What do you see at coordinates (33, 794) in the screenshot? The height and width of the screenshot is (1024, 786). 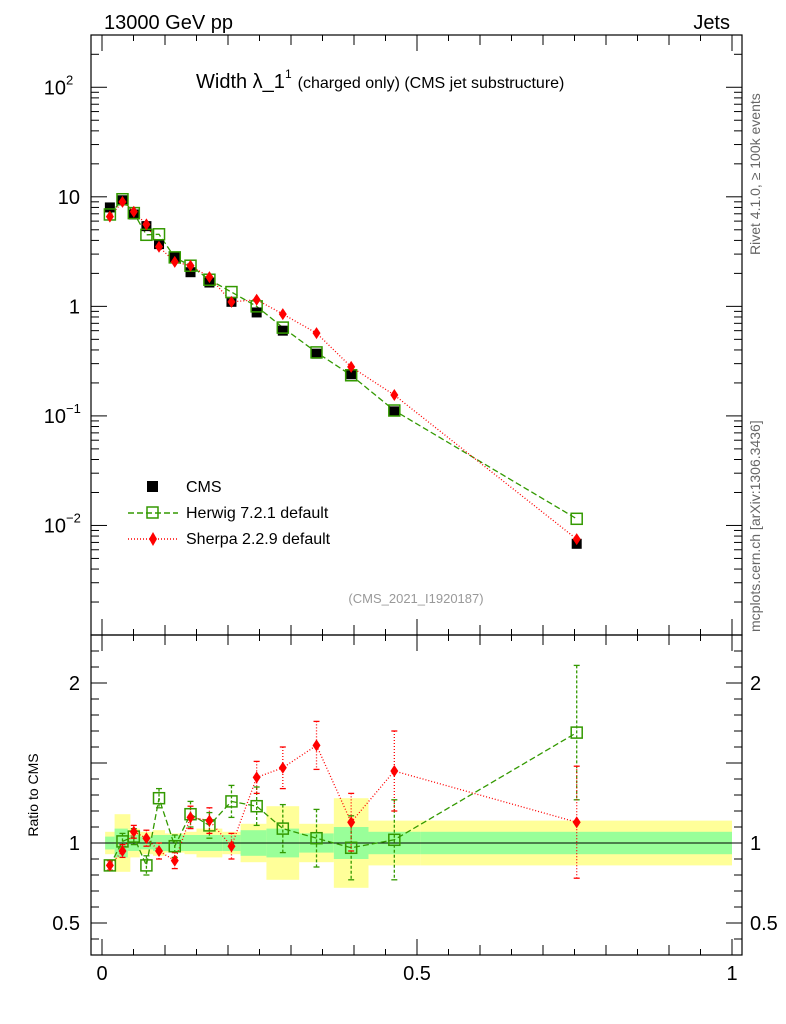 I see `ratio-ylabel: Ratio to CMS` at bounding box center [33, 794].